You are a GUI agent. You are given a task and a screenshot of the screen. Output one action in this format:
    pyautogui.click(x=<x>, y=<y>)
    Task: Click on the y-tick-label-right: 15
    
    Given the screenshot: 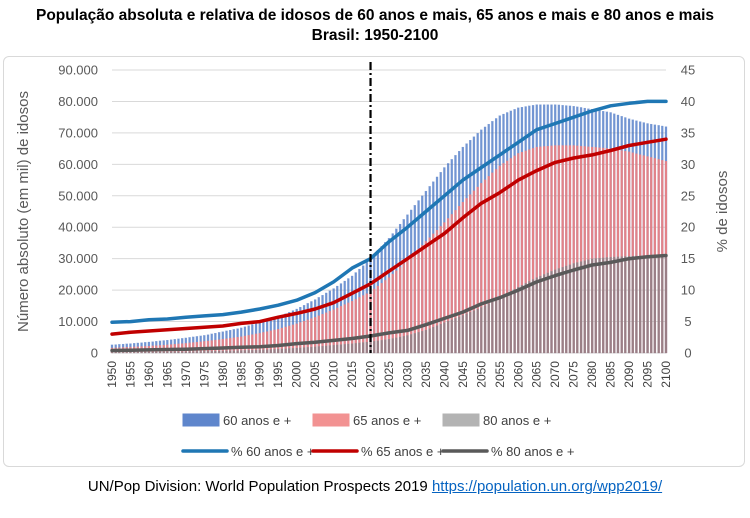 What is the action you would take?
    pyautogui.click(x=688, y=258)
    